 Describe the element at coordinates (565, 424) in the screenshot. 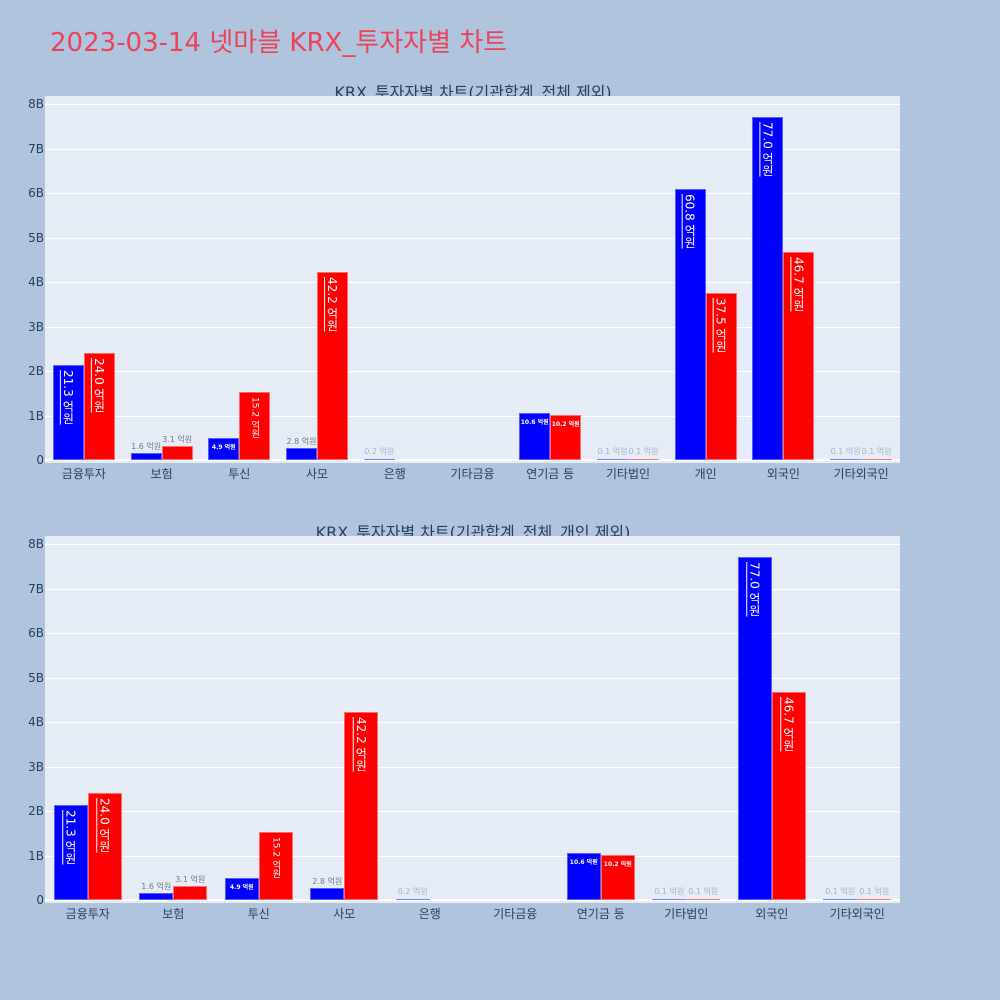

I see `bar-value-label: 10.2 억원` at that location.